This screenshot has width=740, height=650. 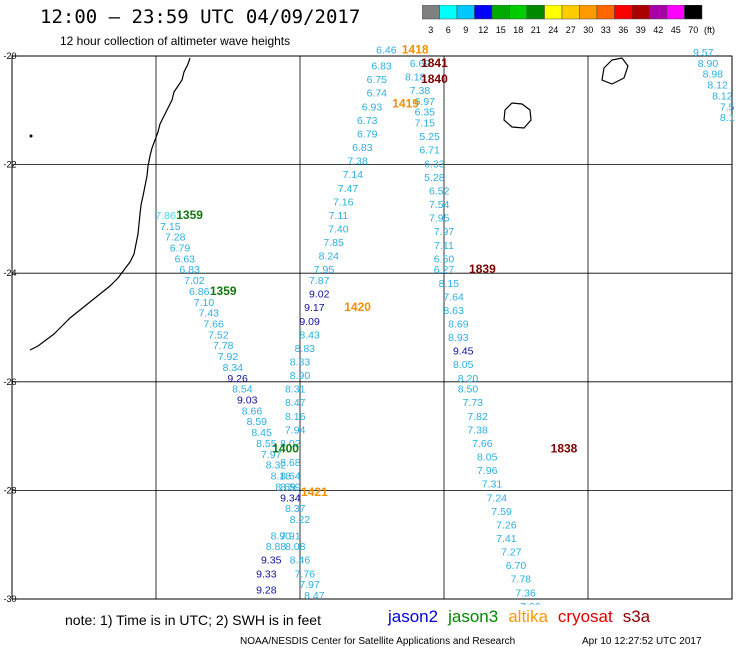 What do you see at coordinates (110, 204) in the screenshot?
I see `madagascar-coastline` at bounding box center [110, 204].